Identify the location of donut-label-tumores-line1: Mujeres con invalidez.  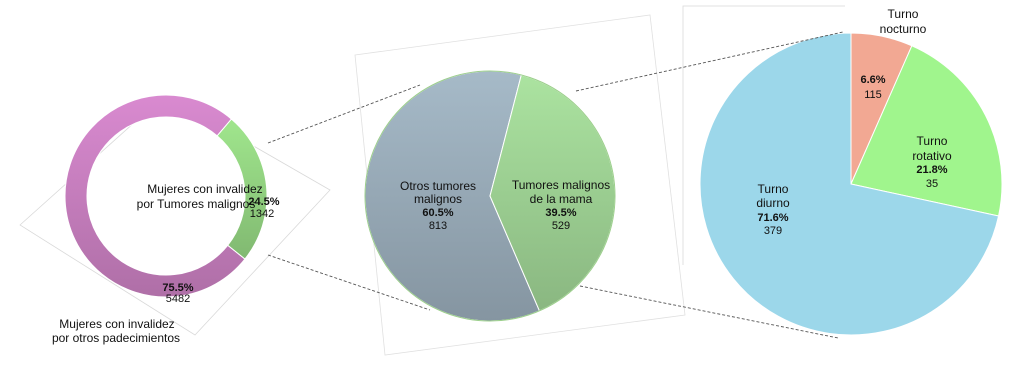
(204, 189).